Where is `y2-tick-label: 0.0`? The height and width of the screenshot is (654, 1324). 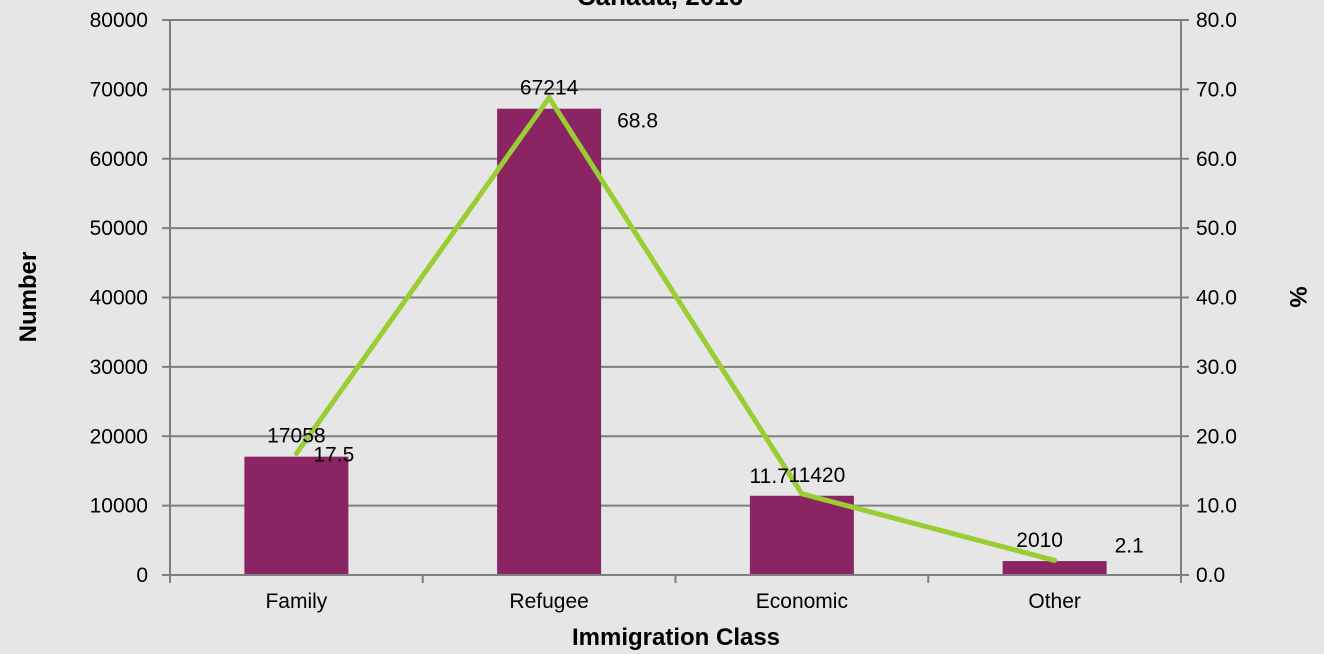 y2-tick-label: 0.0 is located at coordinates (1210, 575).